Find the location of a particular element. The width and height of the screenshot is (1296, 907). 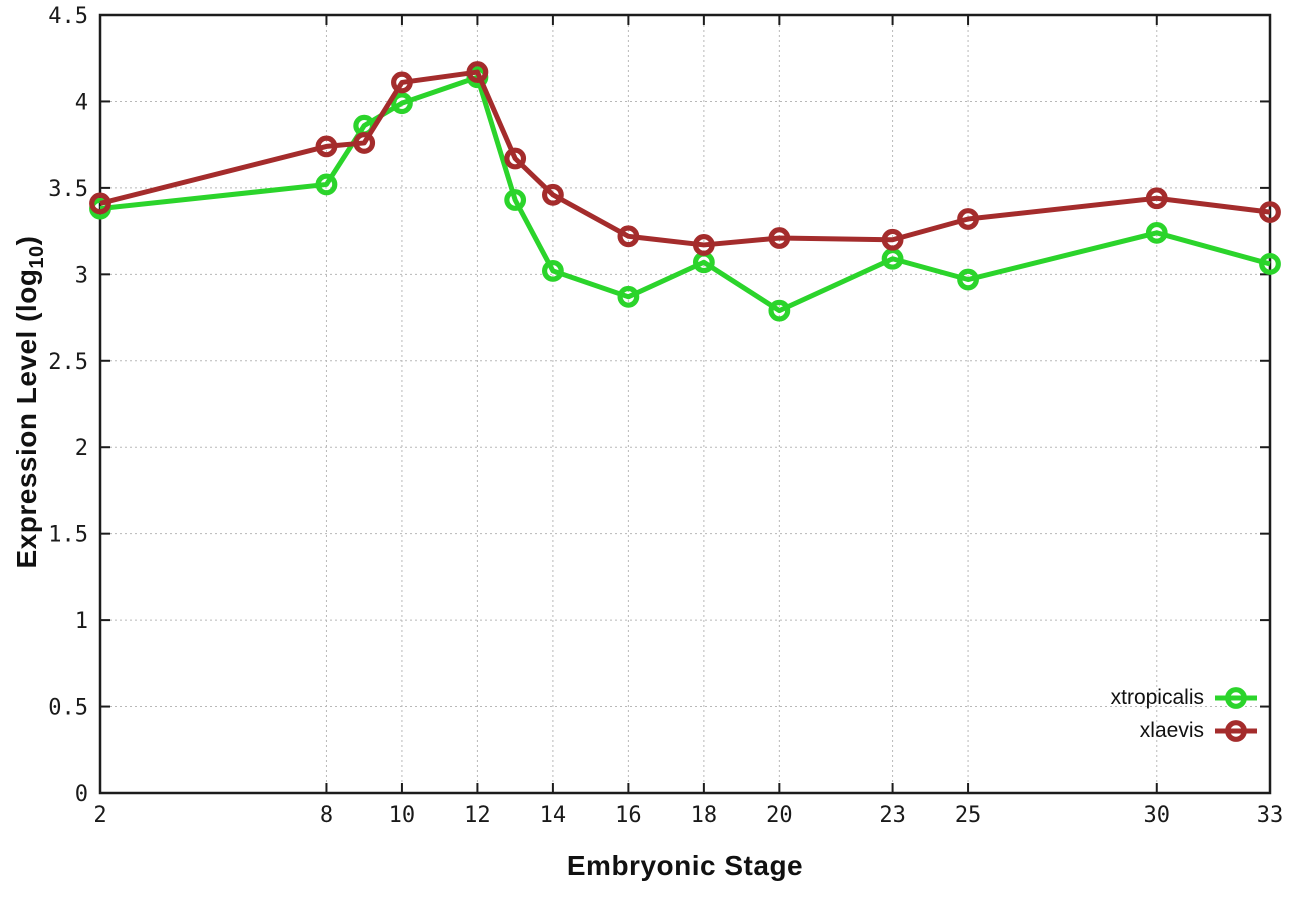

y-tick-label: 1.5 is located at coordinates (68, 535).